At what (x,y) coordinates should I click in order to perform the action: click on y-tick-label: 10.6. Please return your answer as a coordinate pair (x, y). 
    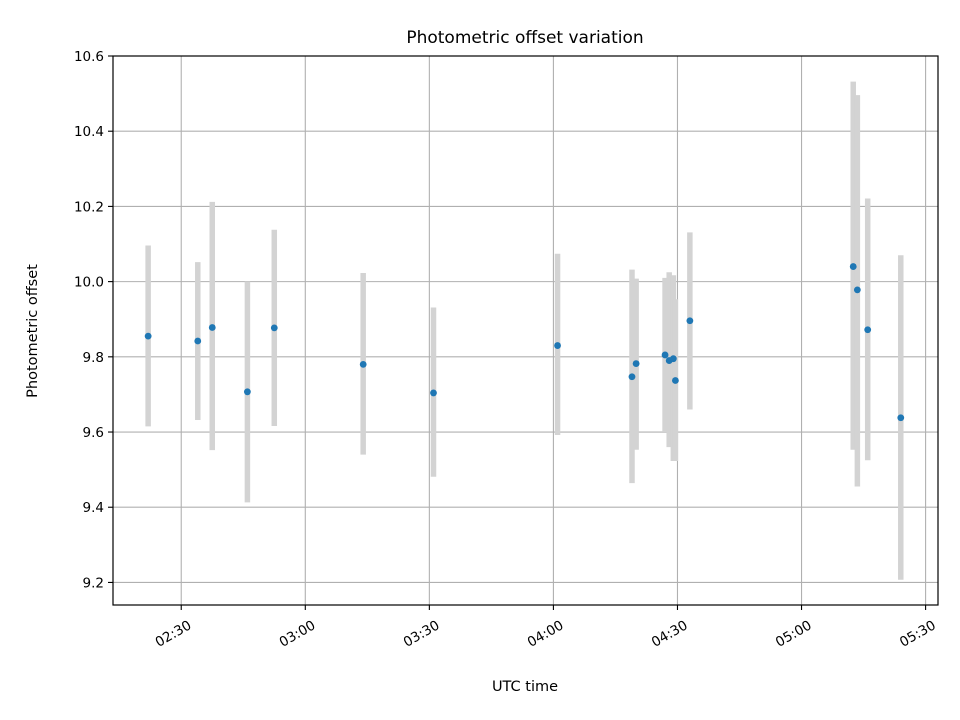
    Looking at the image, I should click on (89, 57).